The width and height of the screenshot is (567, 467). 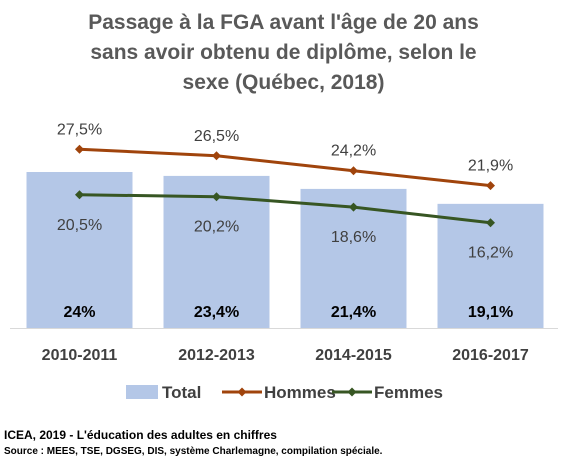 I want to click on point-femmes-2016-2017, so click(x=490, y=223).